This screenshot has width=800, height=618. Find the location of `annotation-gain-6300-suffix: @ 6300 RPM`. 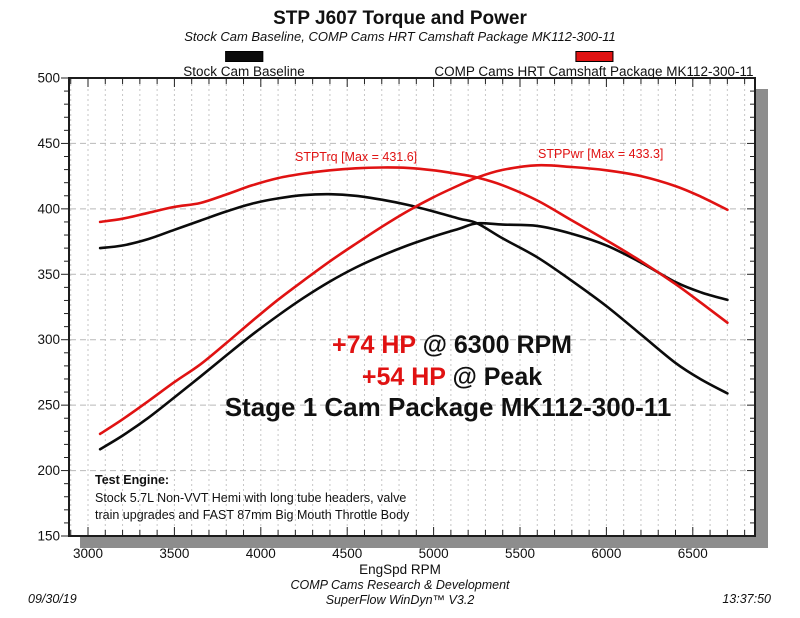

annotation-gain-6300-suffix: @ 6300 RPM is located at coordinates (497, 345).